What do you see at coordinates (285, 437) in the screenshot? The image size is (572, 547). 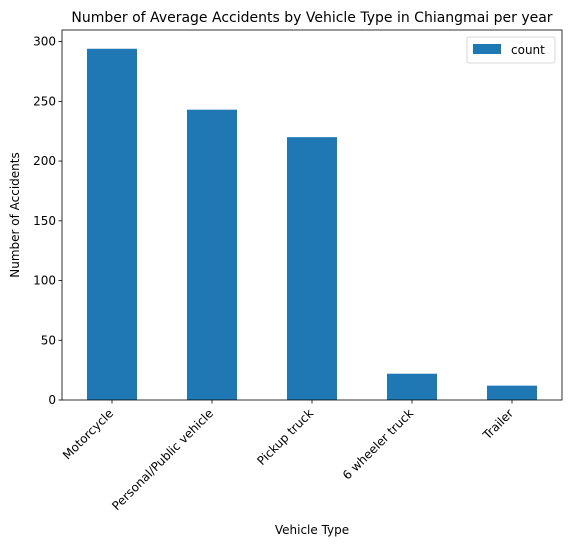 I see `x-tick-label: Pickup truck` at bounding box center [285, 437].